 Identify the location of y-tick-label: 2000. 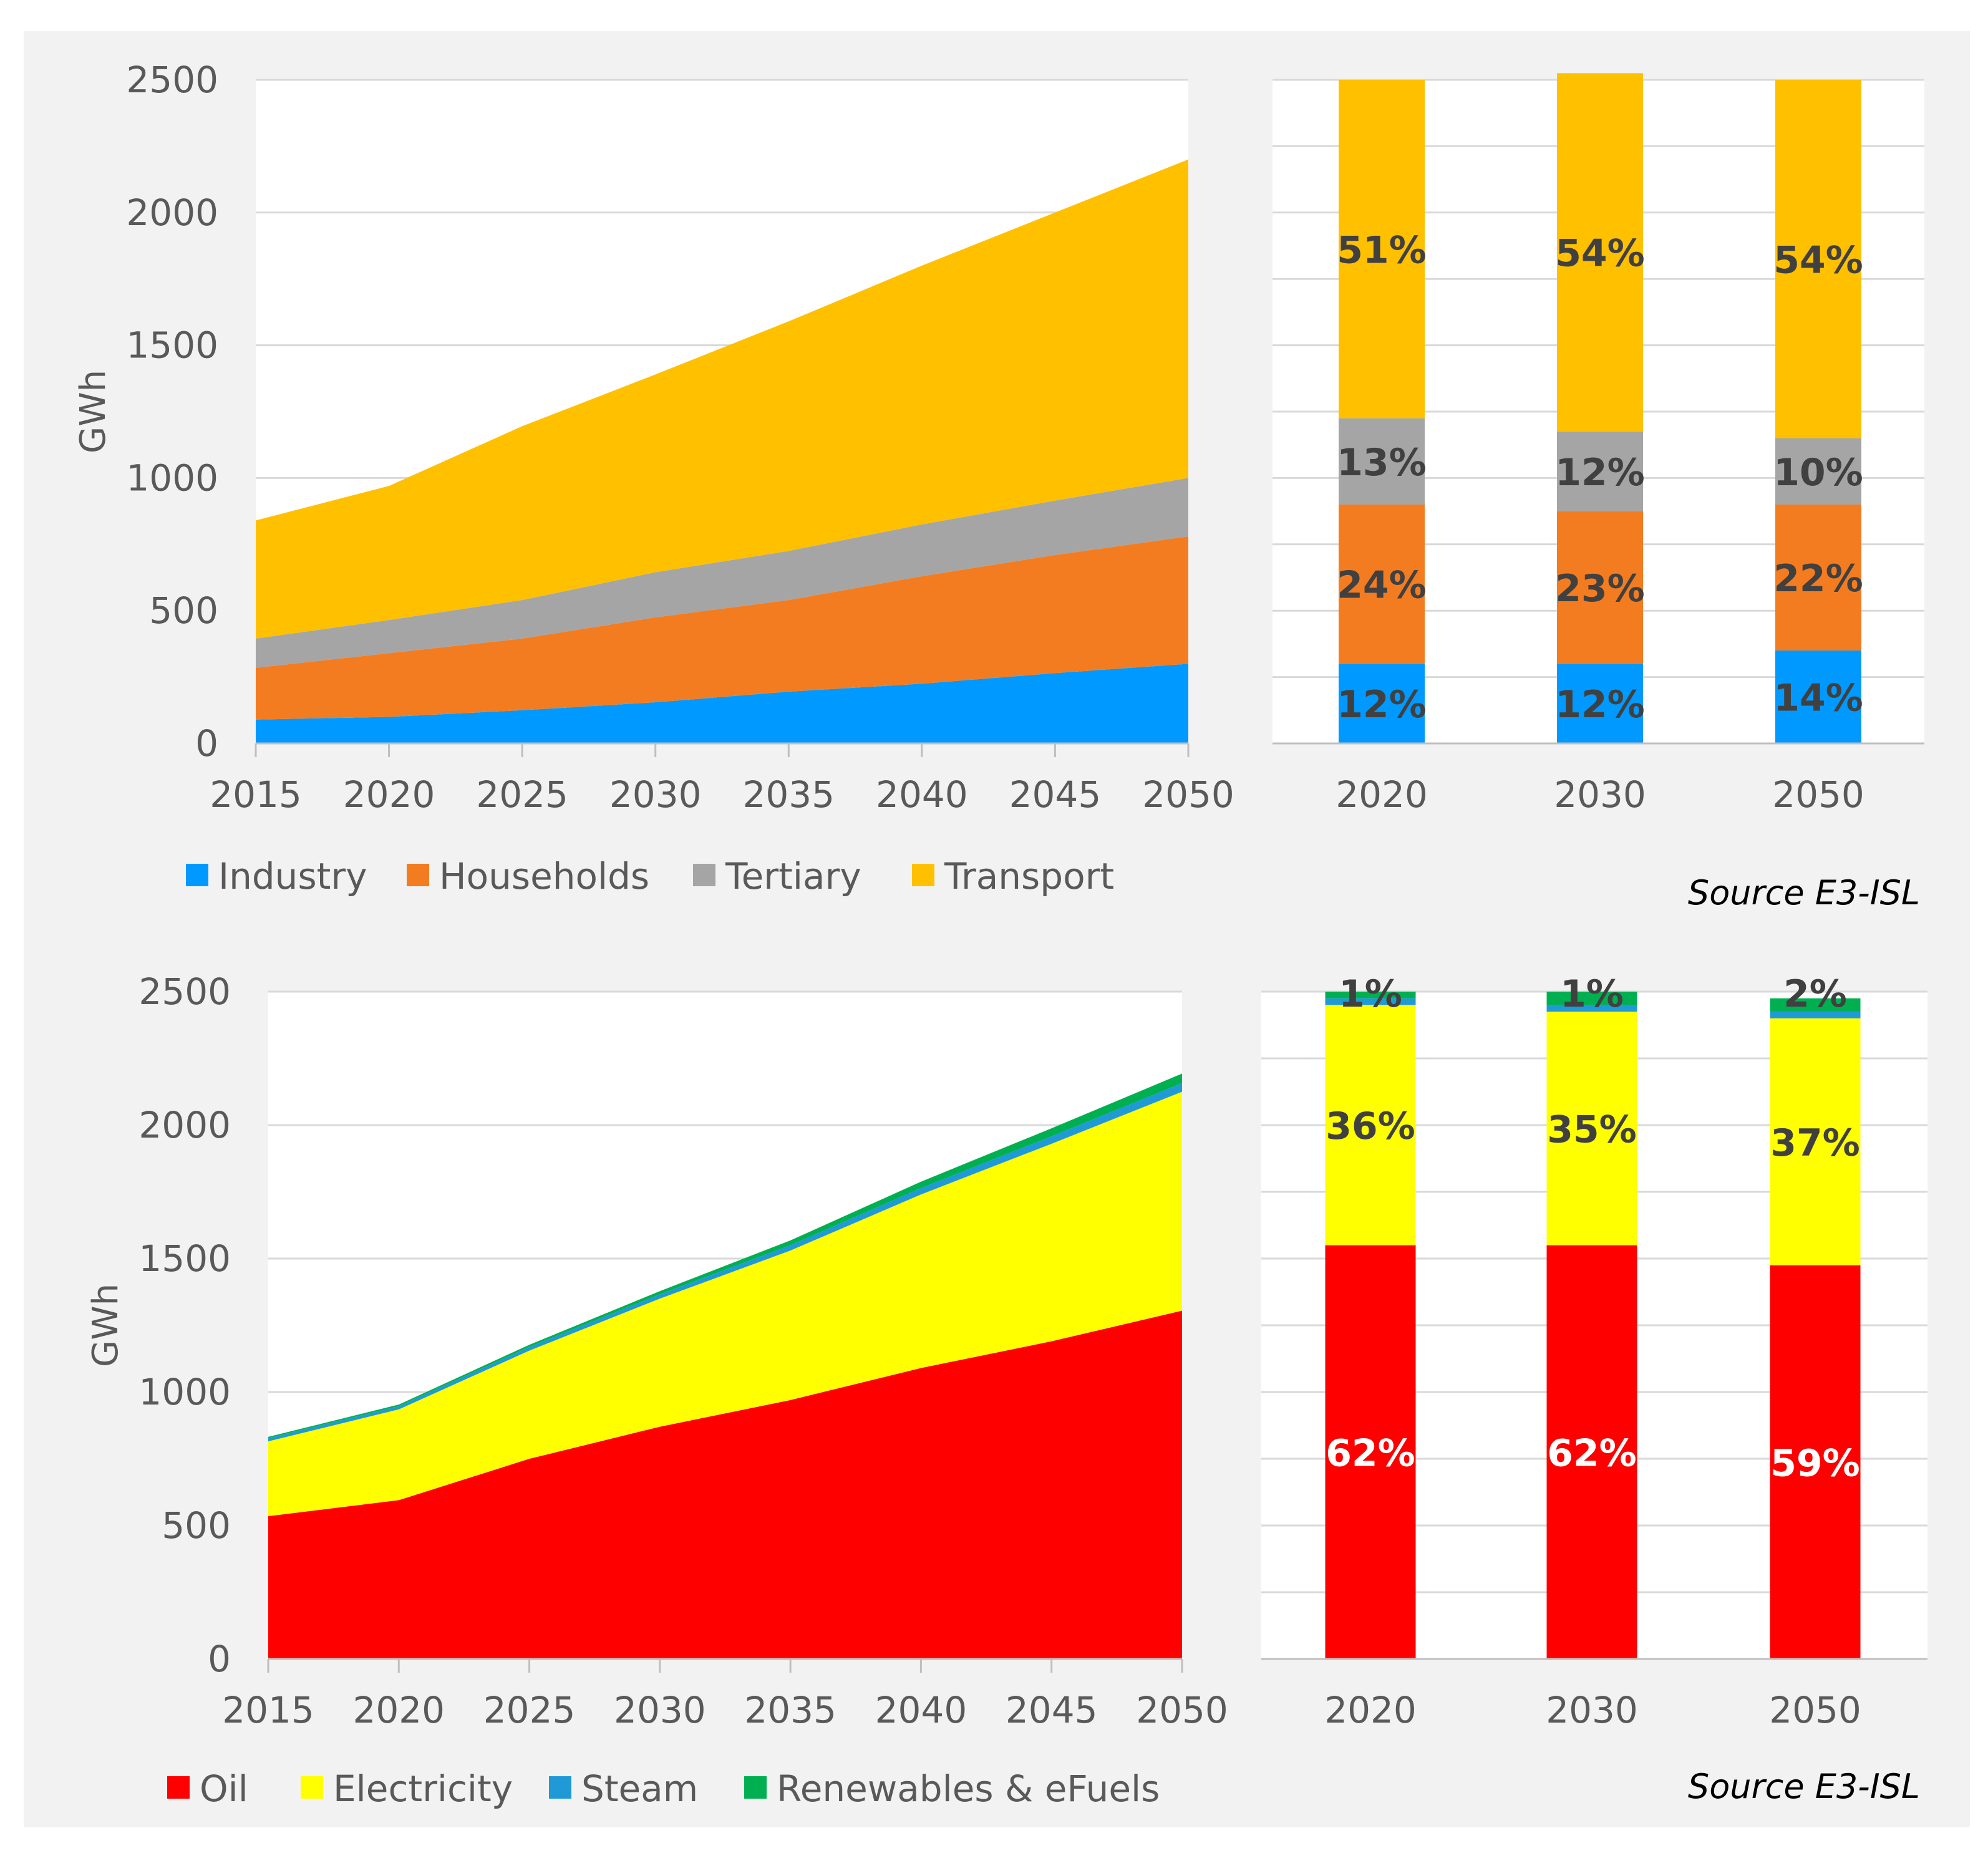
(172, 212).